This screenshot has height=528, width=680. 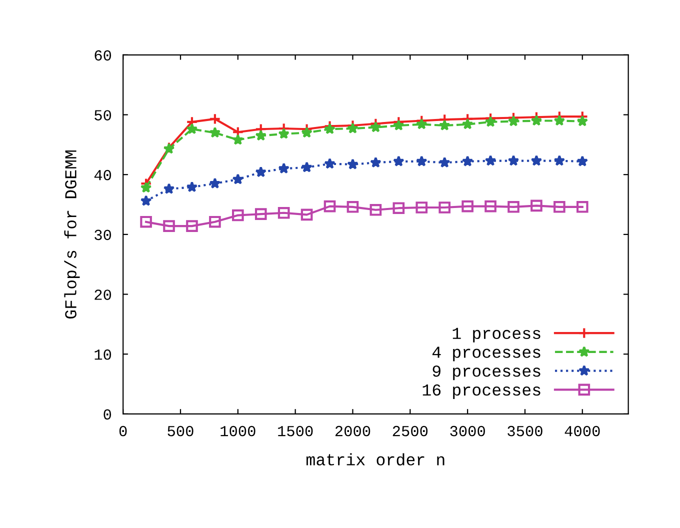 I want to click on x-tick-label: 1000, so click(x=238, y=431).